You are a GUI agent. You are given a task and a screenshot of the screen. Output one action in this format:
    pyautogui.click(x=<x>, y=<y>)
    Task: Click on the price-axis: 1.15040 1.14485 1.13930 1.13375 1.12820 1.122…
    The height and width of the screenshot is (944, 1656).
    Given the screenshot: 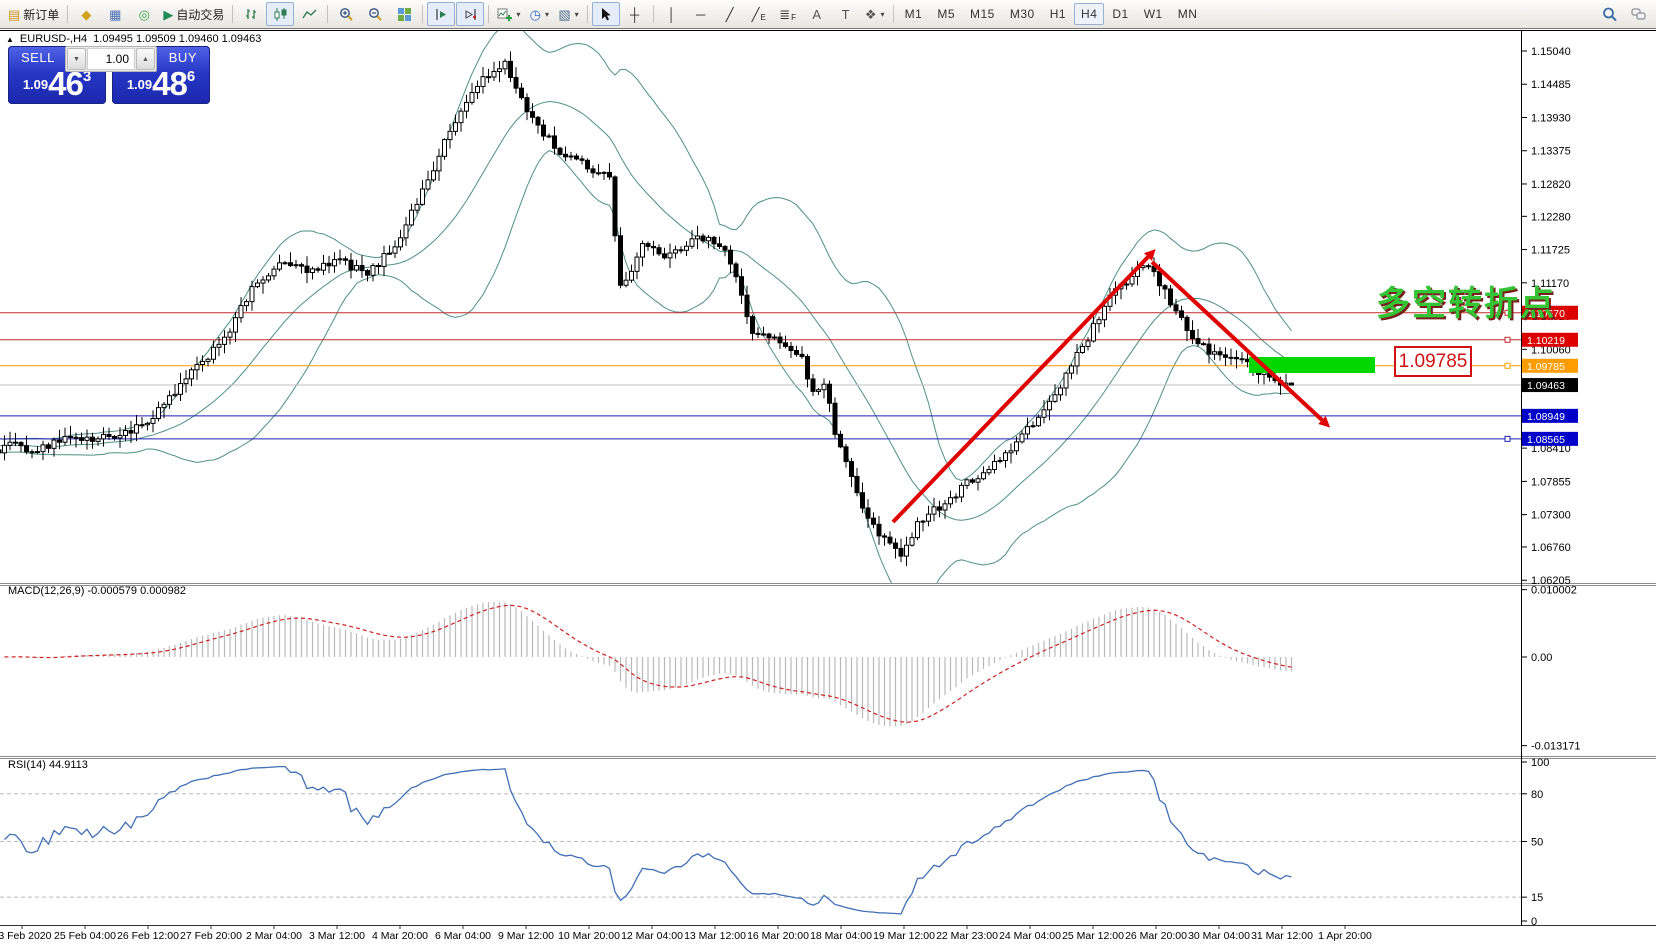 What is the action you would take?
    pyautogui.click(x=1551, y=487)
    